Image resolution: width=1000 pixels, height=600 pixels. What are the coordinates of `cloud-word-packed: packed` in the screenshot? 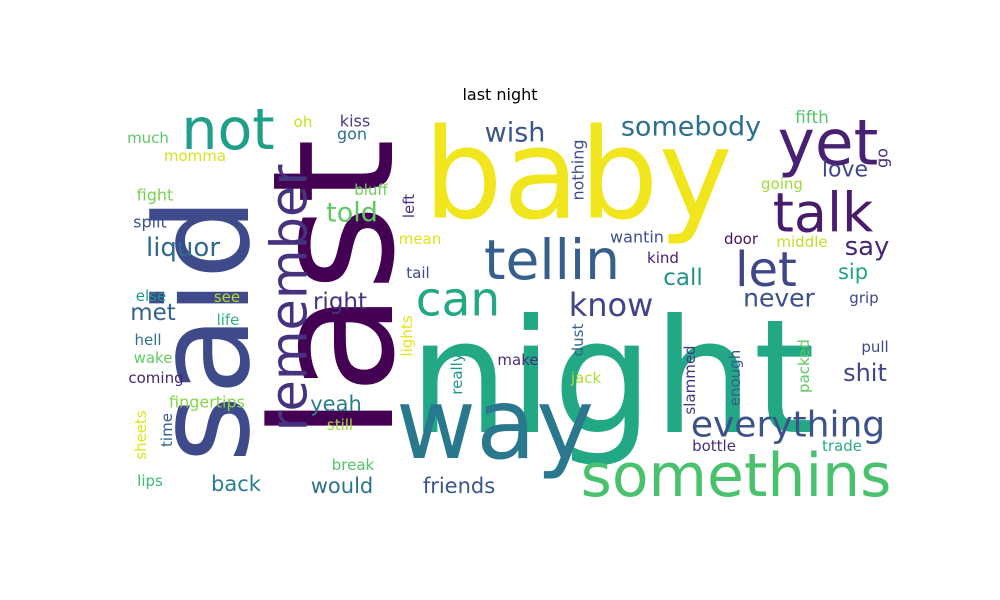 It's located at (804, 366).